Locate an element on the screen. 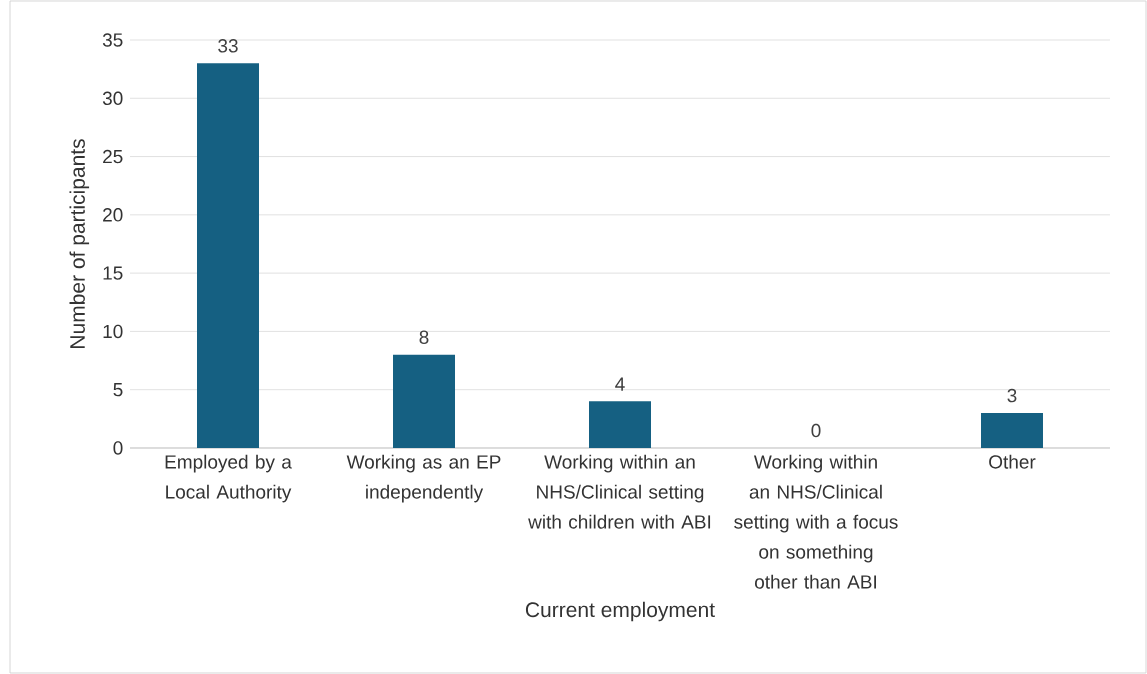 This screenshot has width=1147, height=674. data-label: 3 is located at coordinates (1012, 395).